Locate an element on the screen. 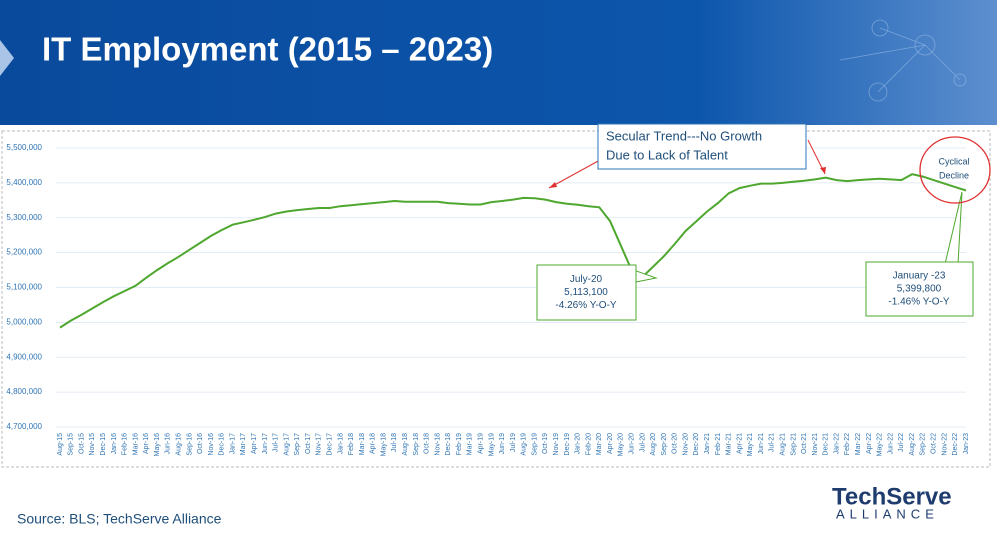  x-tick-label: Apr-19 is located at coordinates (480, 443).